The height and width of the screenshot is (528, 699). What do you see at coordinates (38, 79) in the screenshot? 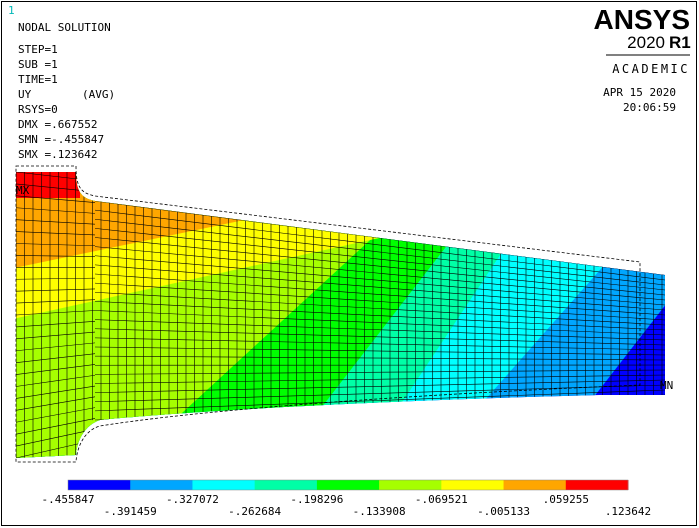
I see `header-time: TIME=1` at bounding box center [38, 79].